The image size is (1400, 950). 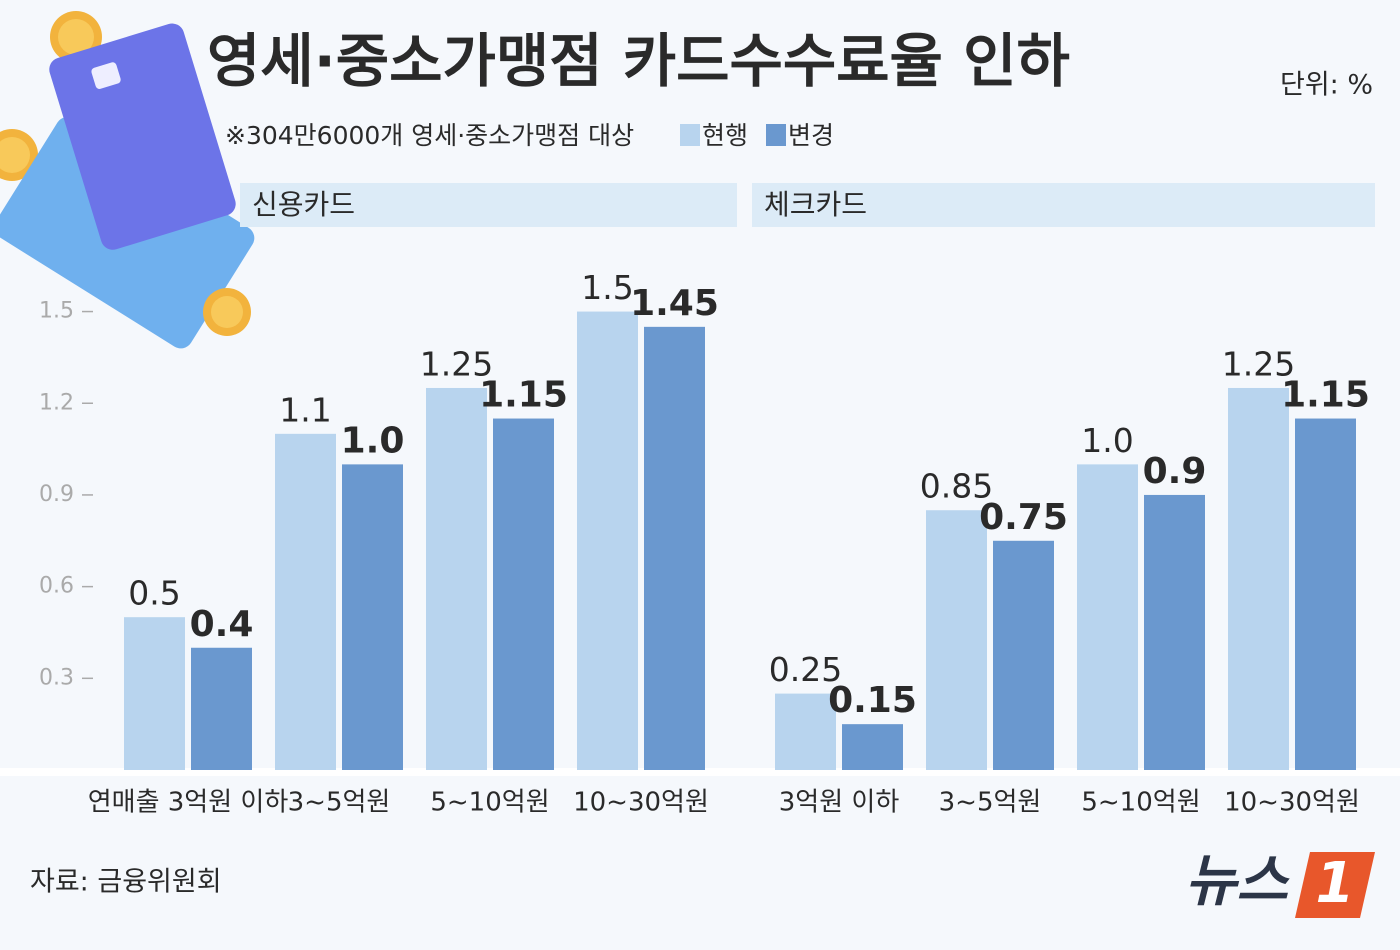 I want to click on baseline, so click(x=700, y=772).